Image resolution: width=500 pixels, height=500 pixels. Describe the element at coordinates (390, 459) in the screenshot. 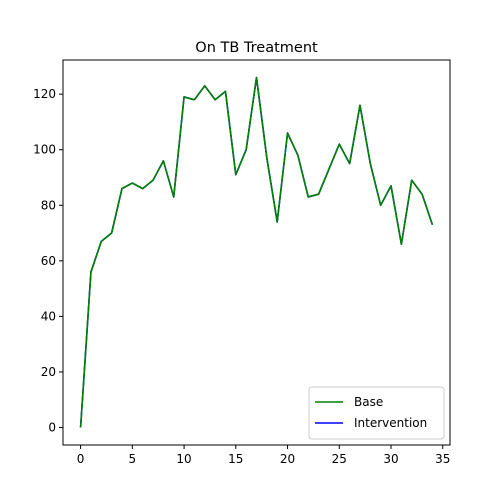

I see `x-tick-label: 30` at that location.